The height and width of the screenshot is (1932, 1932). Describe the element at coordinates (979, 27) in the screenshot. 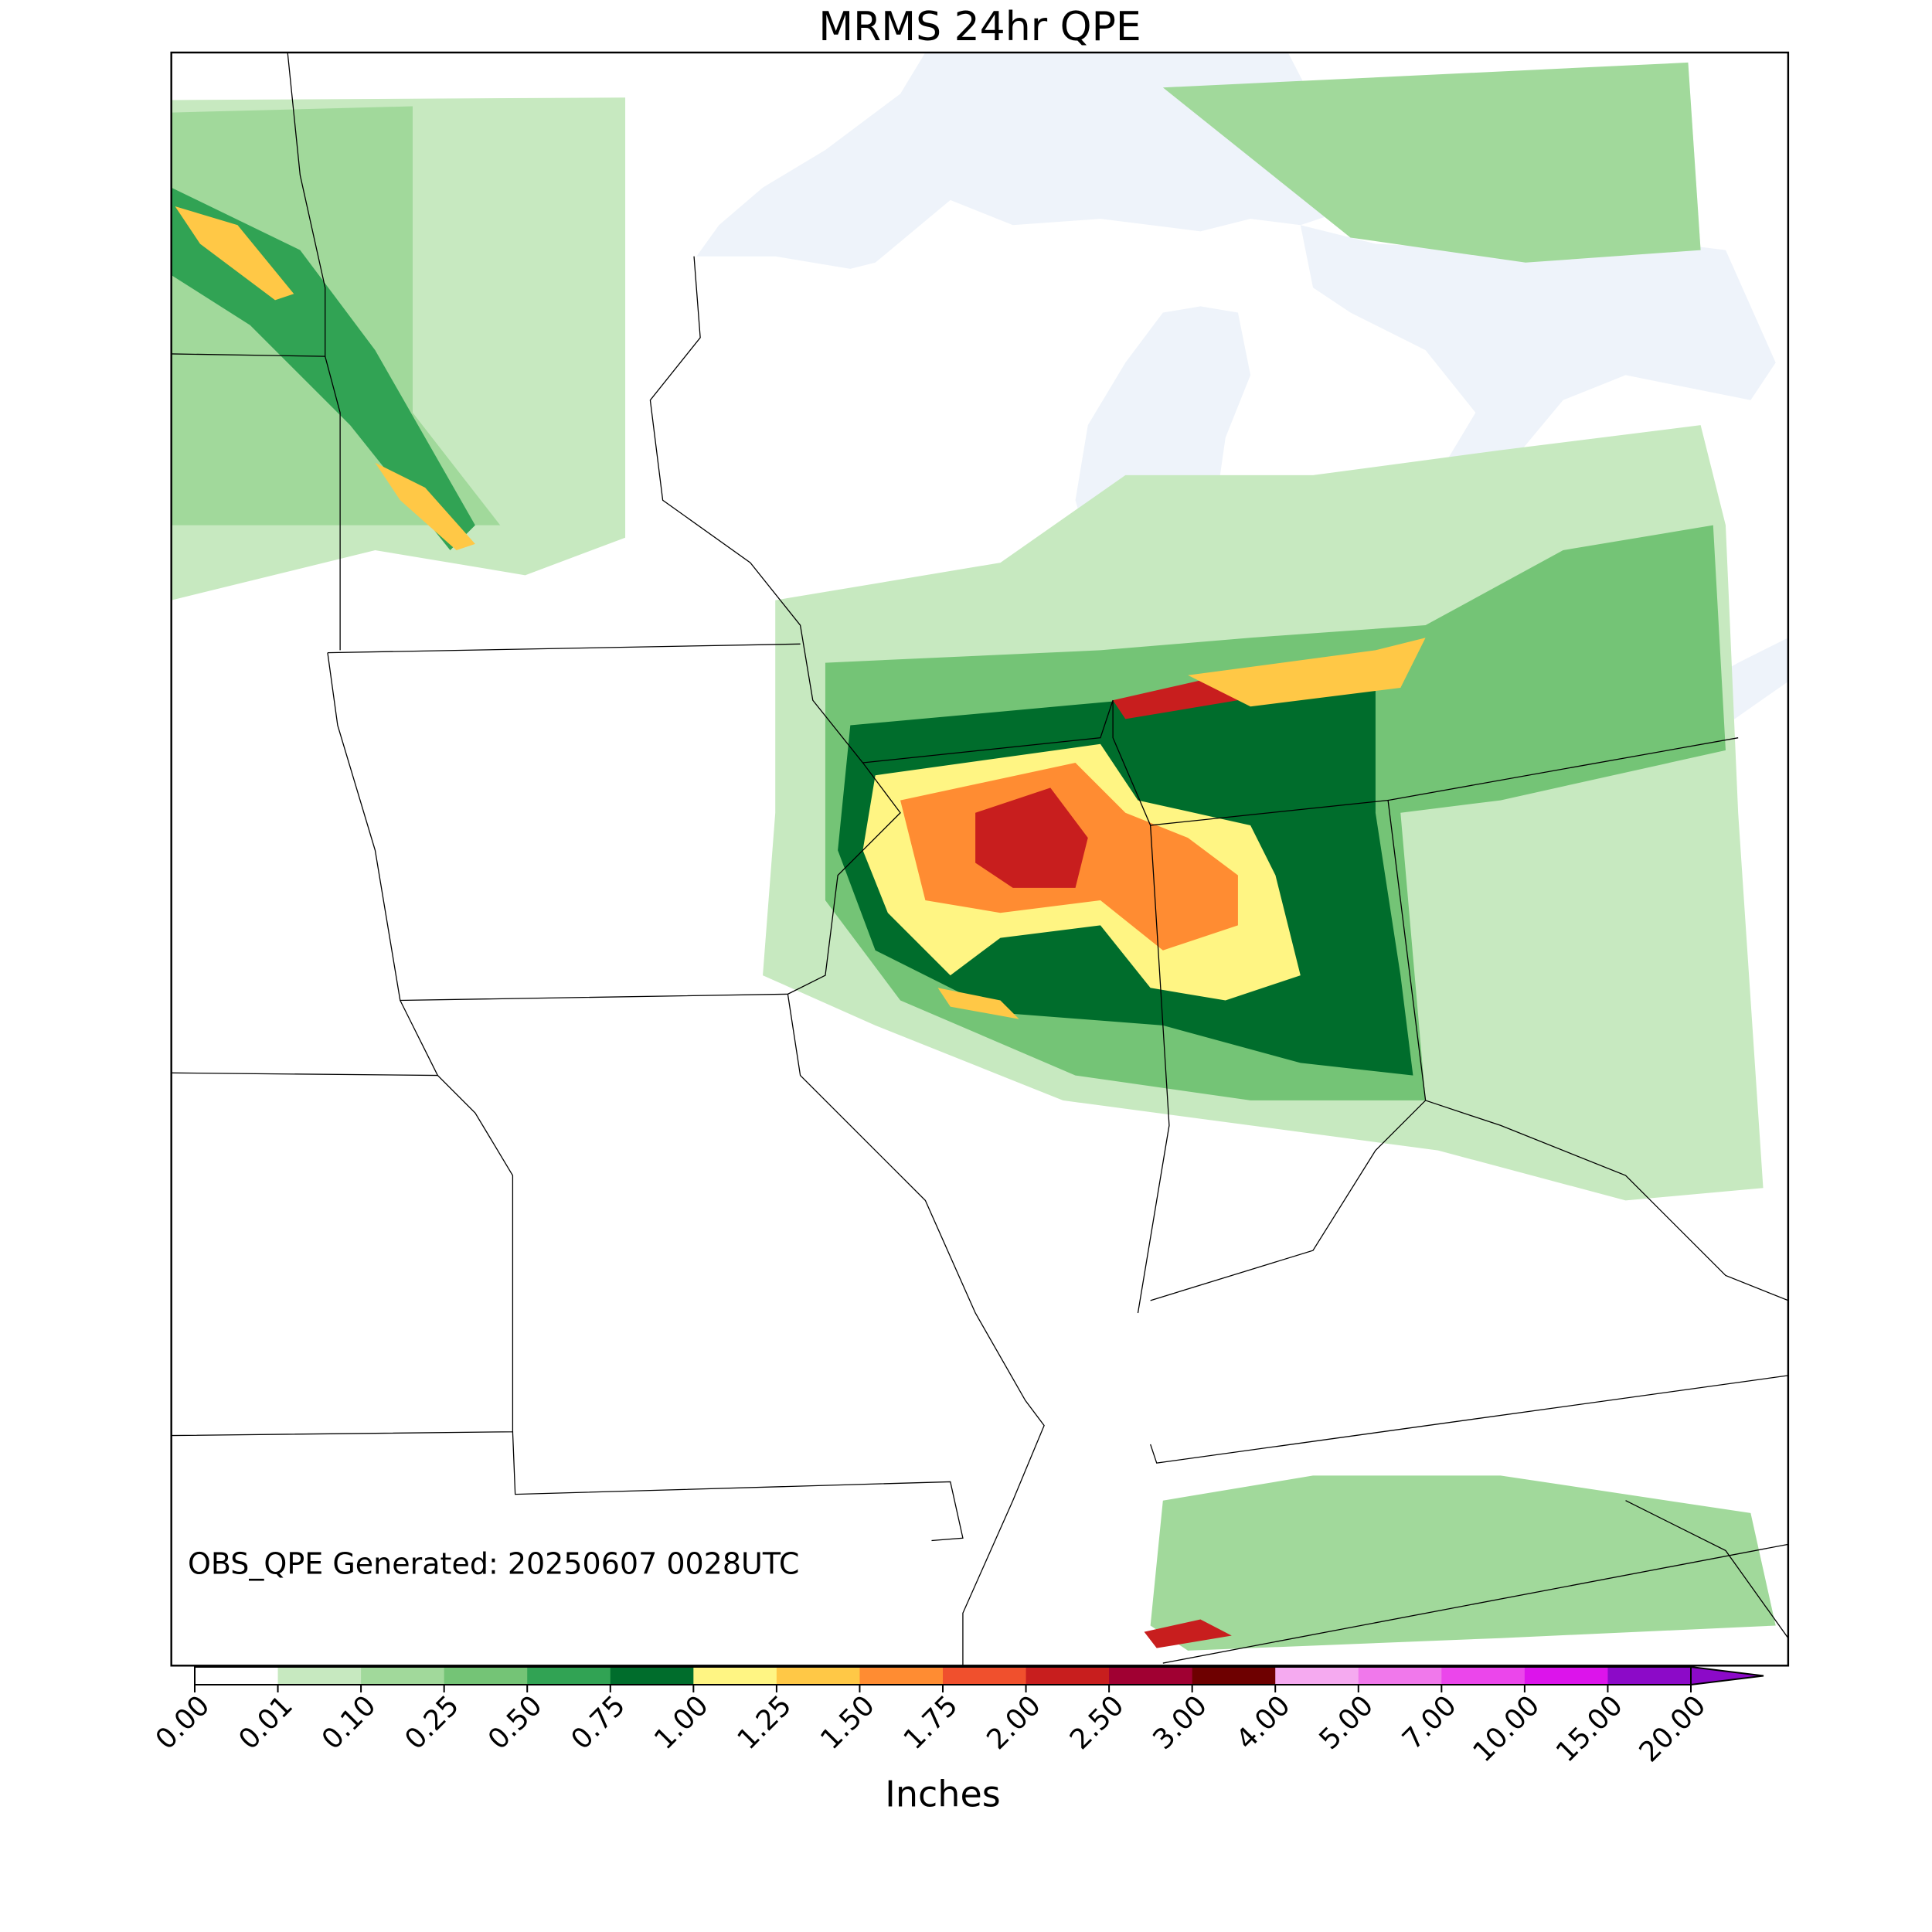

I see `map-title: MRMS 24hr QPE` at that location.